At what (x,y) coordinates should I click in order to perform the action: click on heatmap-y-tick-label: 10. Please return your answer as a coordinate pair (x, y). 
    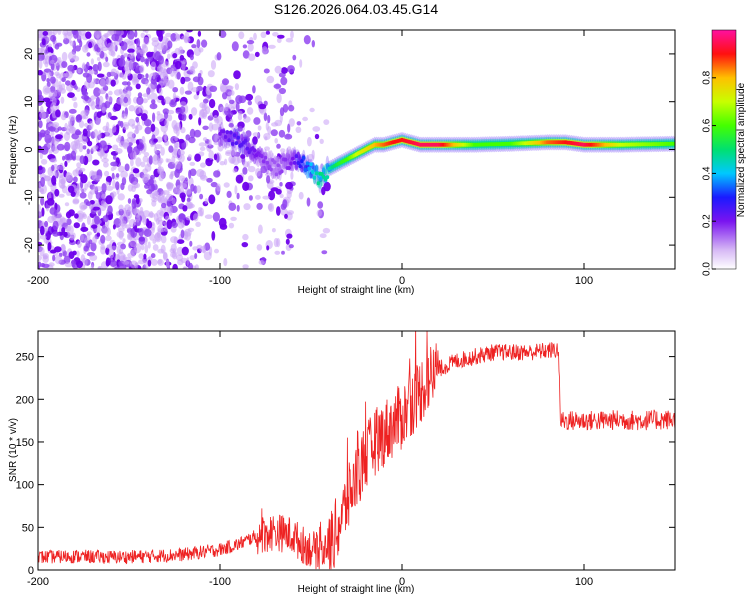
    Looking at the image, I should click on (29, 102).